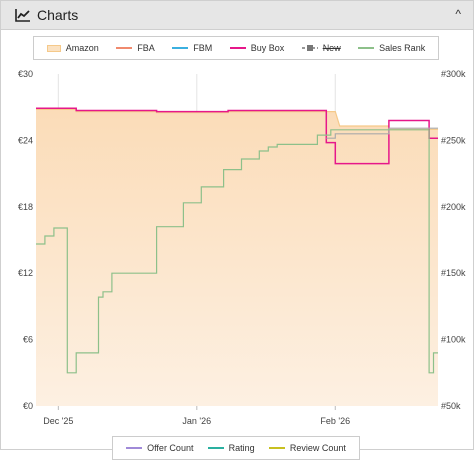 The width and height of the screenshot is (474, 460). Describe the element at coordinates (146, 48) in the screenshot. I see `legend-label-fba: FBA` at that location.